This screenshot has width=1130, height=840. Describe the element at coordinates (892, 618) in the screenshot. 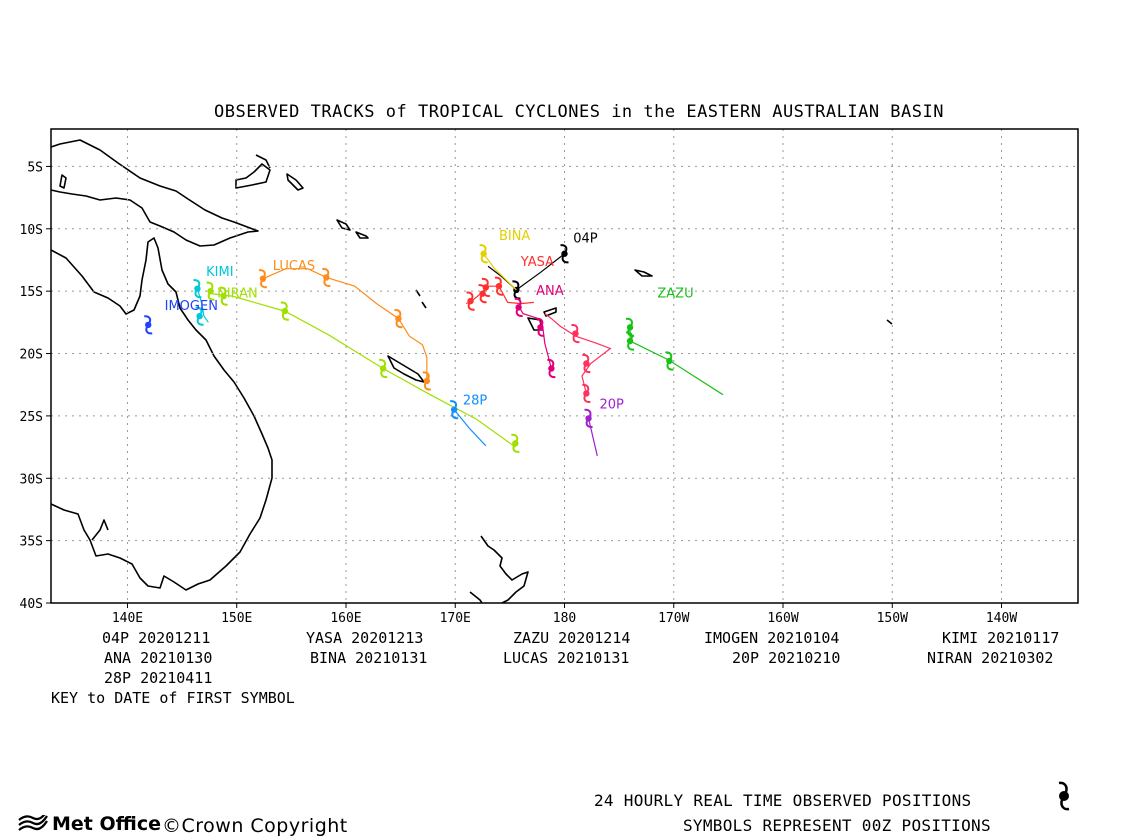

I see `lon-tick-label: 150W` at that location.